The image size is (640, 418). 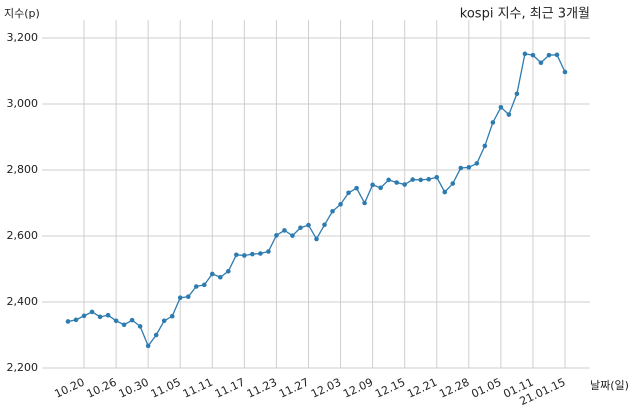 I want to click on x-tick-label: 12.15, so click(x=390, y=388).